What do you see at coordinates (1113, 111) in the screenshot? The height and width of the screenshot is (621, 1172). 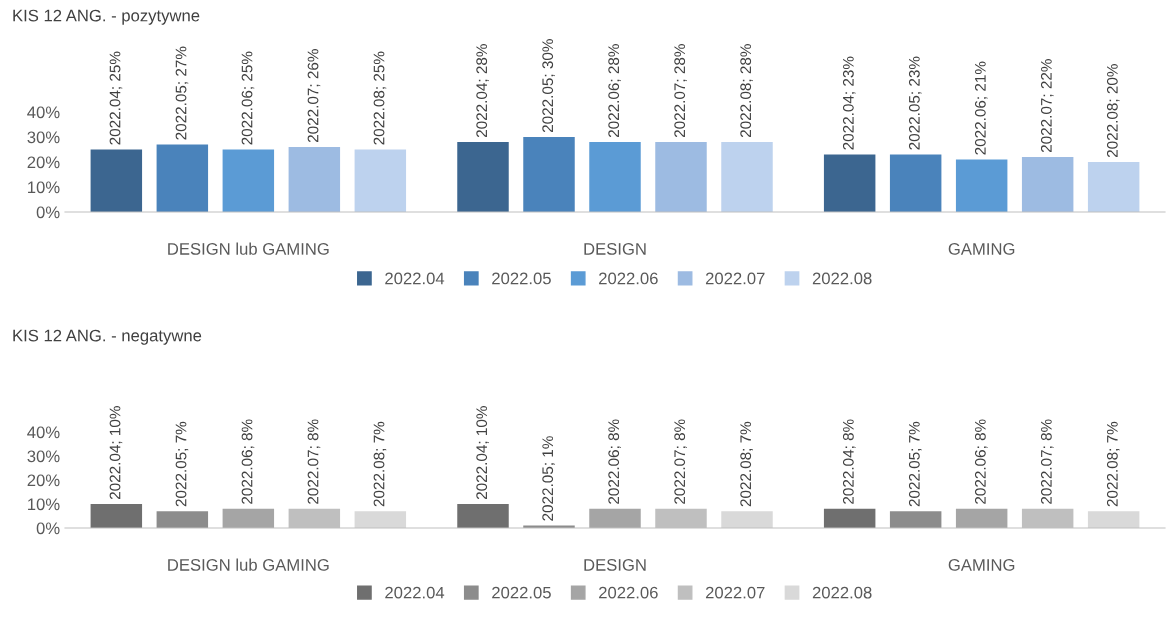 I see `data-label: 2022.08; 20%` at bounding box center [1113, 111].